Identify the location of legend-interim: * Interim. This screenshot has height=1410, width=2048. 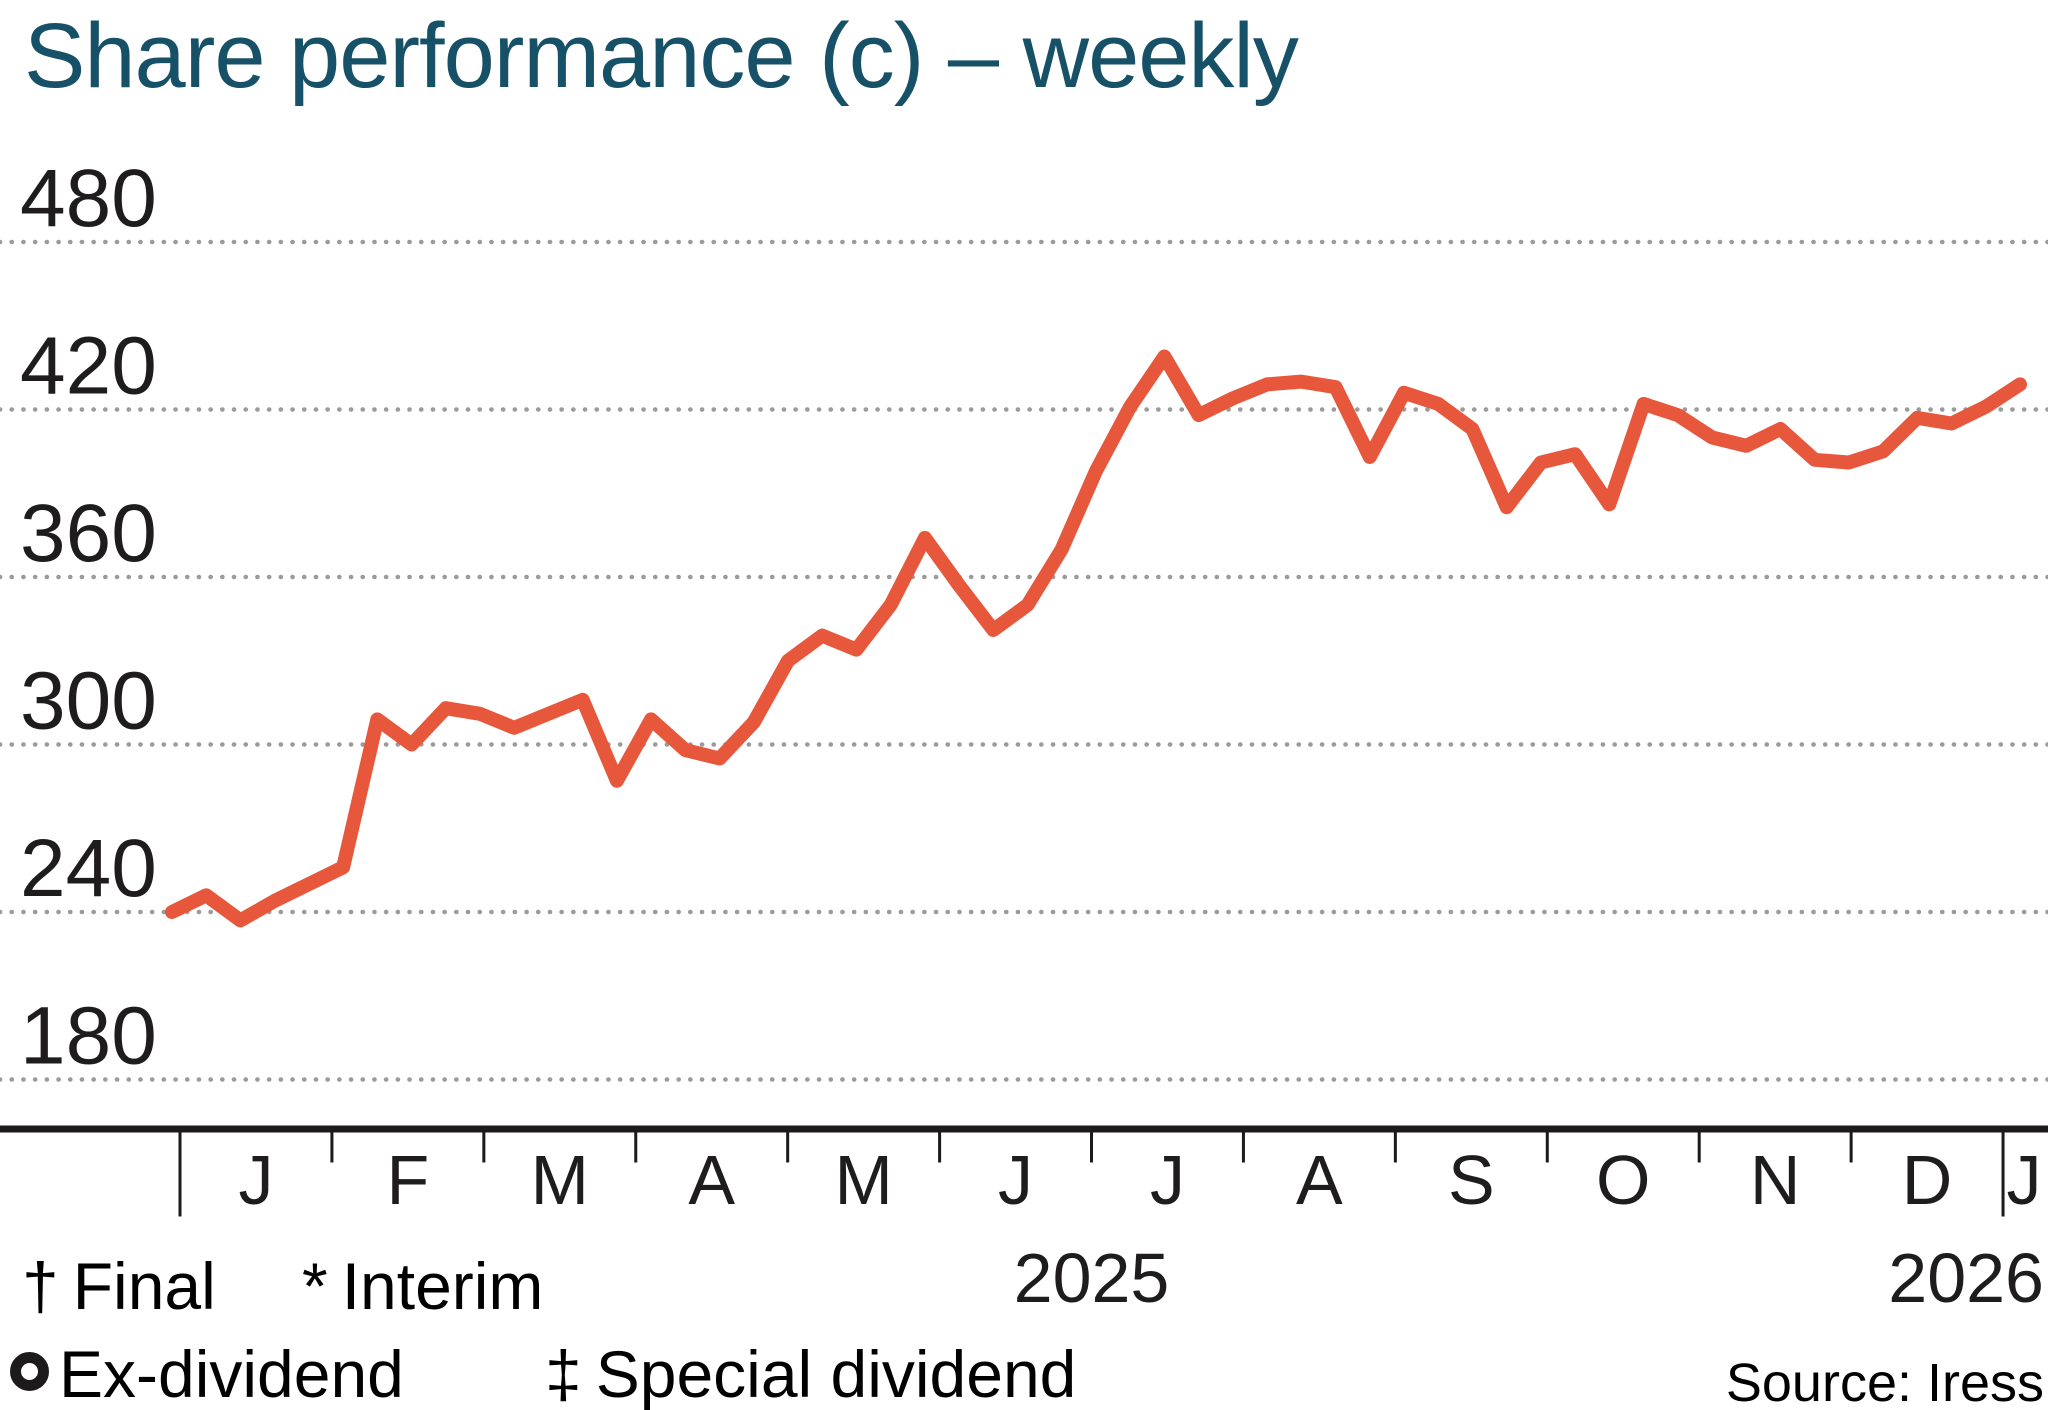
(422, 1286).